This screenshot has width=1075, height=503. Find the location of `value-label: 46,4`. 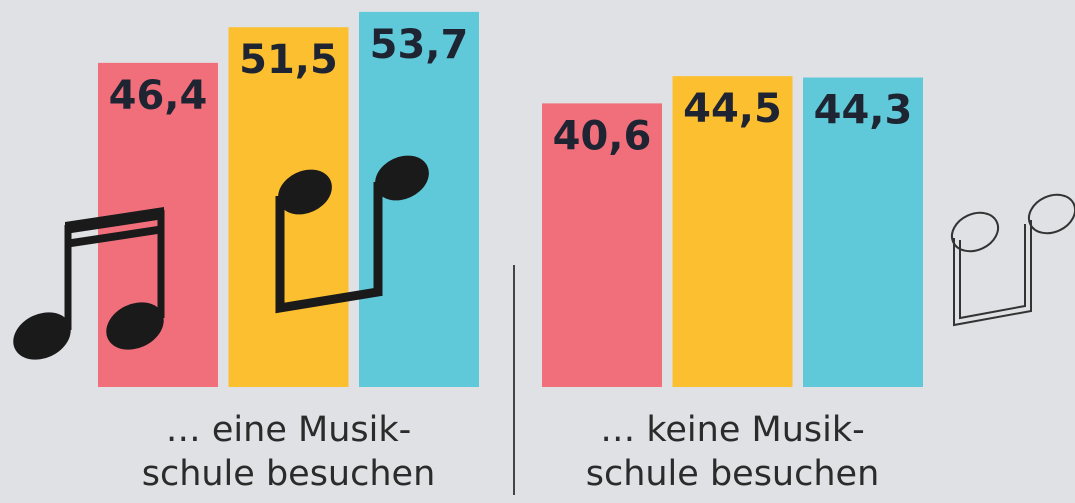

value-label: 46,4 is located at coordinates (158, 96).